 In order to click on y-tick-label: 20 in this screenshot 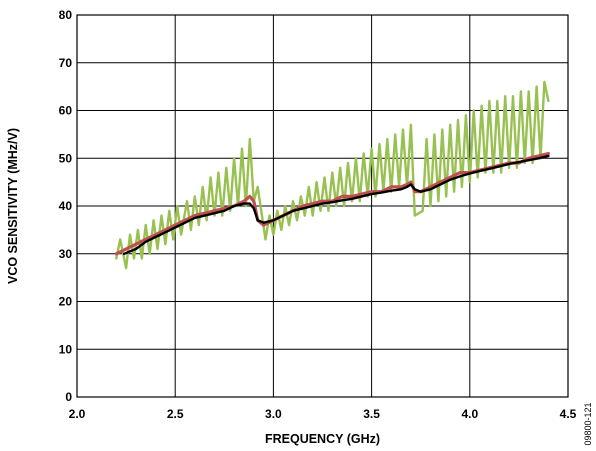, I will do `click(66, 302)`.